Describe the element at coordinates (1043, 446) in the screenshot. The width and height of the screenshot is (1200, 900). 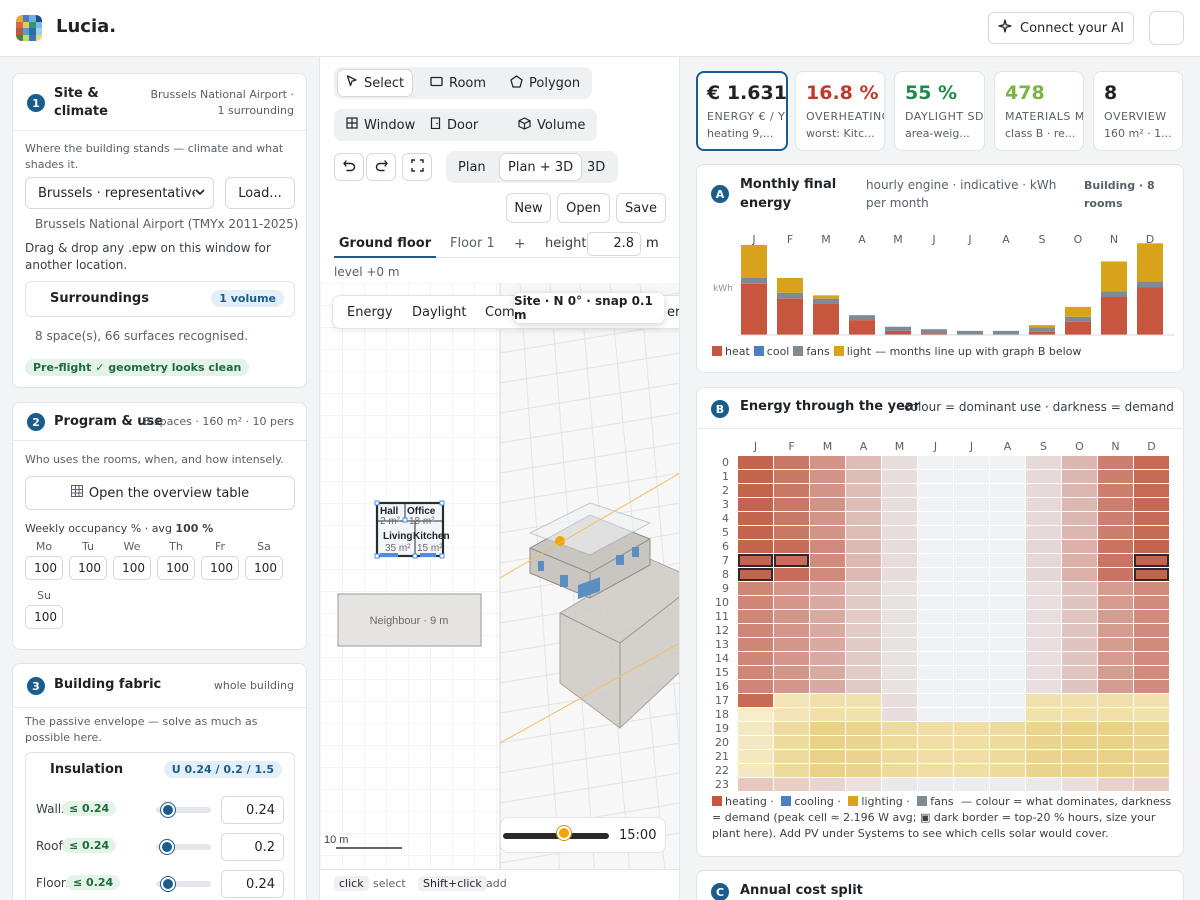
I see `heatmap-month-label: S` at that location.